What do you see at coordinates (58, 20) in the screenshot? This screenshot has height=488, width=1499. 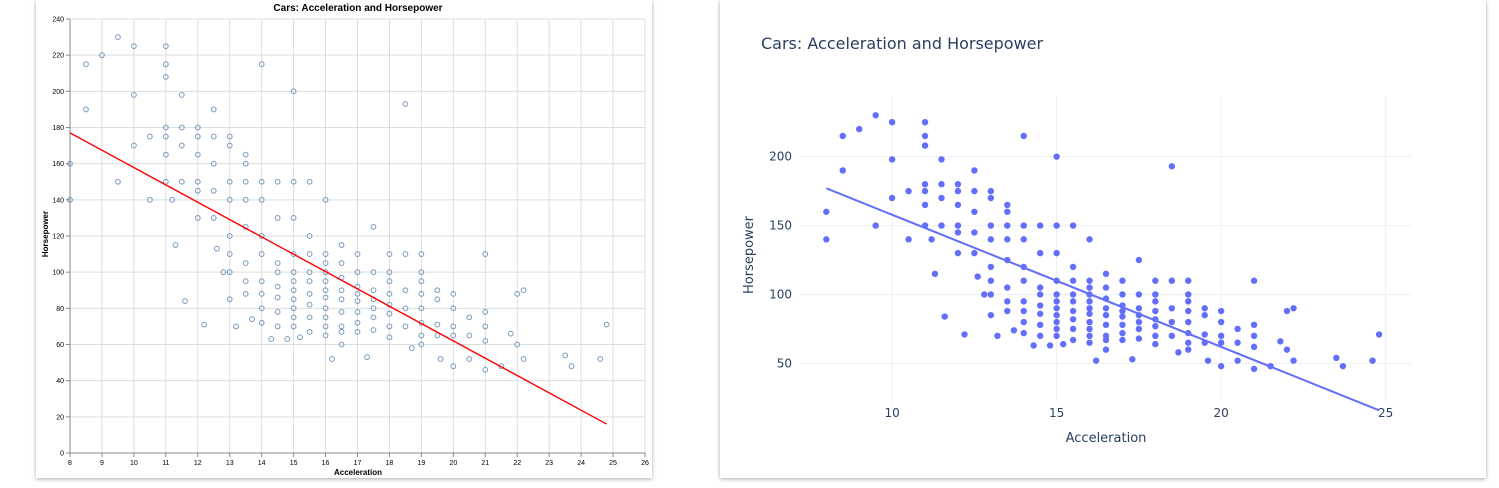 I see `y-tick-label: 240` at bounding box center [58, 20].